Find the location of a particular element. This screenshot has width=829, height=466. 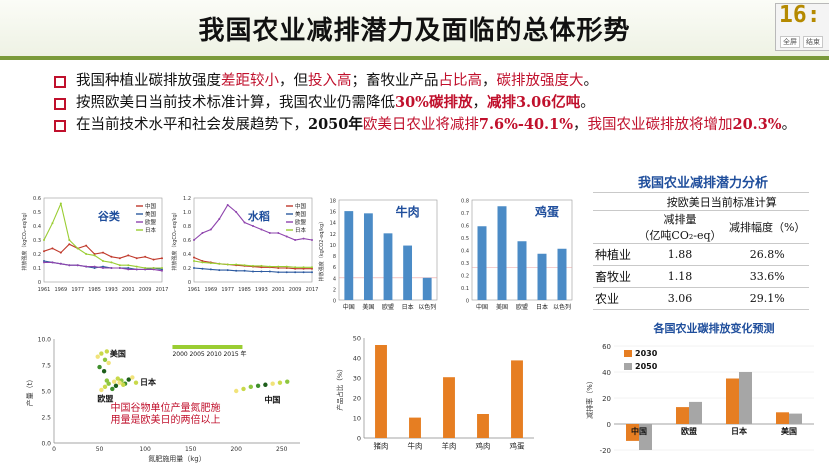

row-label: 畜牧业 is located at coordinates (614, 276).